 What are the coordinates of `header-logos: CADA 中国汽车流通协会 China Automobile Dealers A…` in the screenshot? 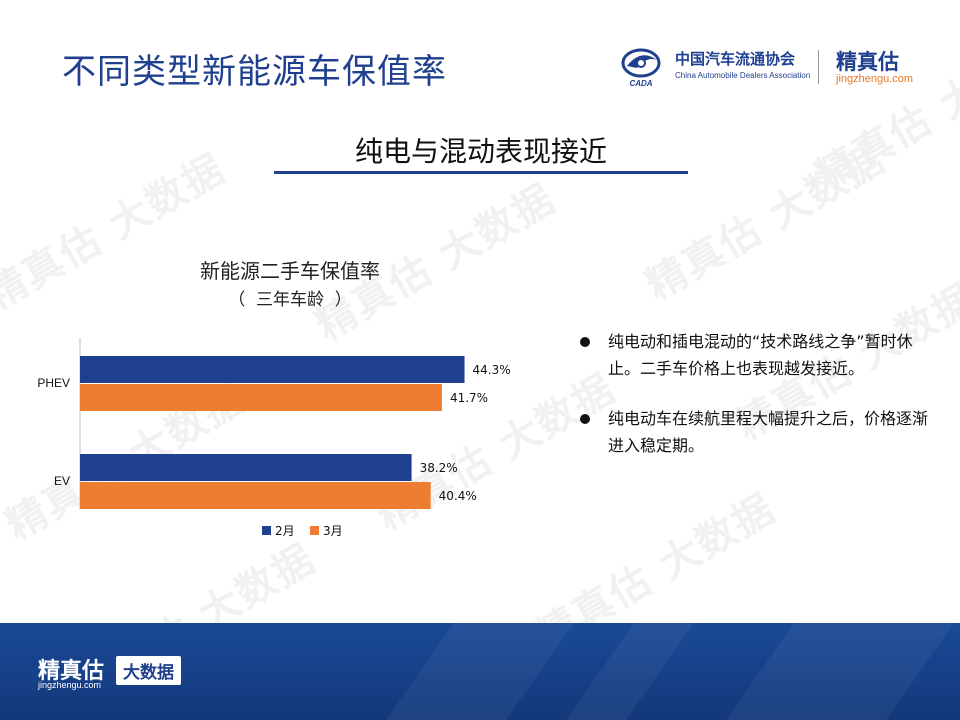 It's located at (775, 68).